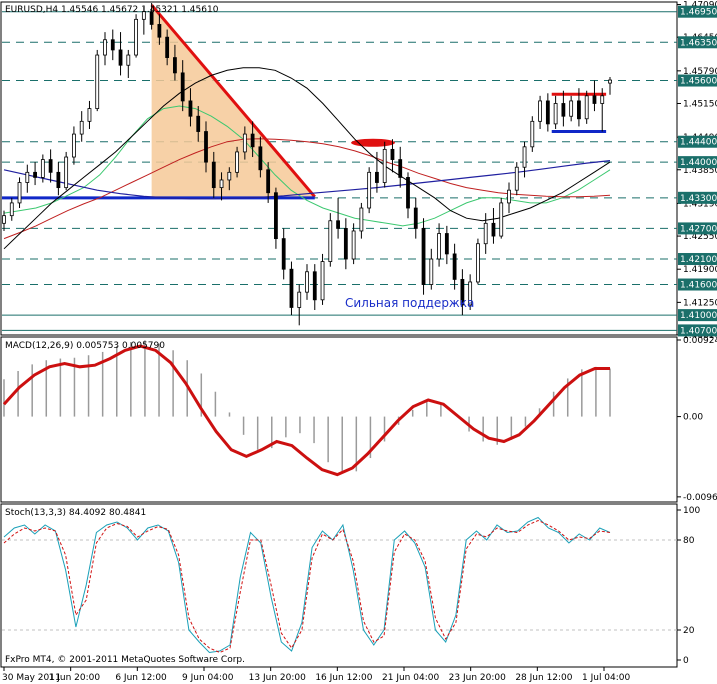  I want to click on time-tick-label: 9 Jun 04:00, so click(208, 678).